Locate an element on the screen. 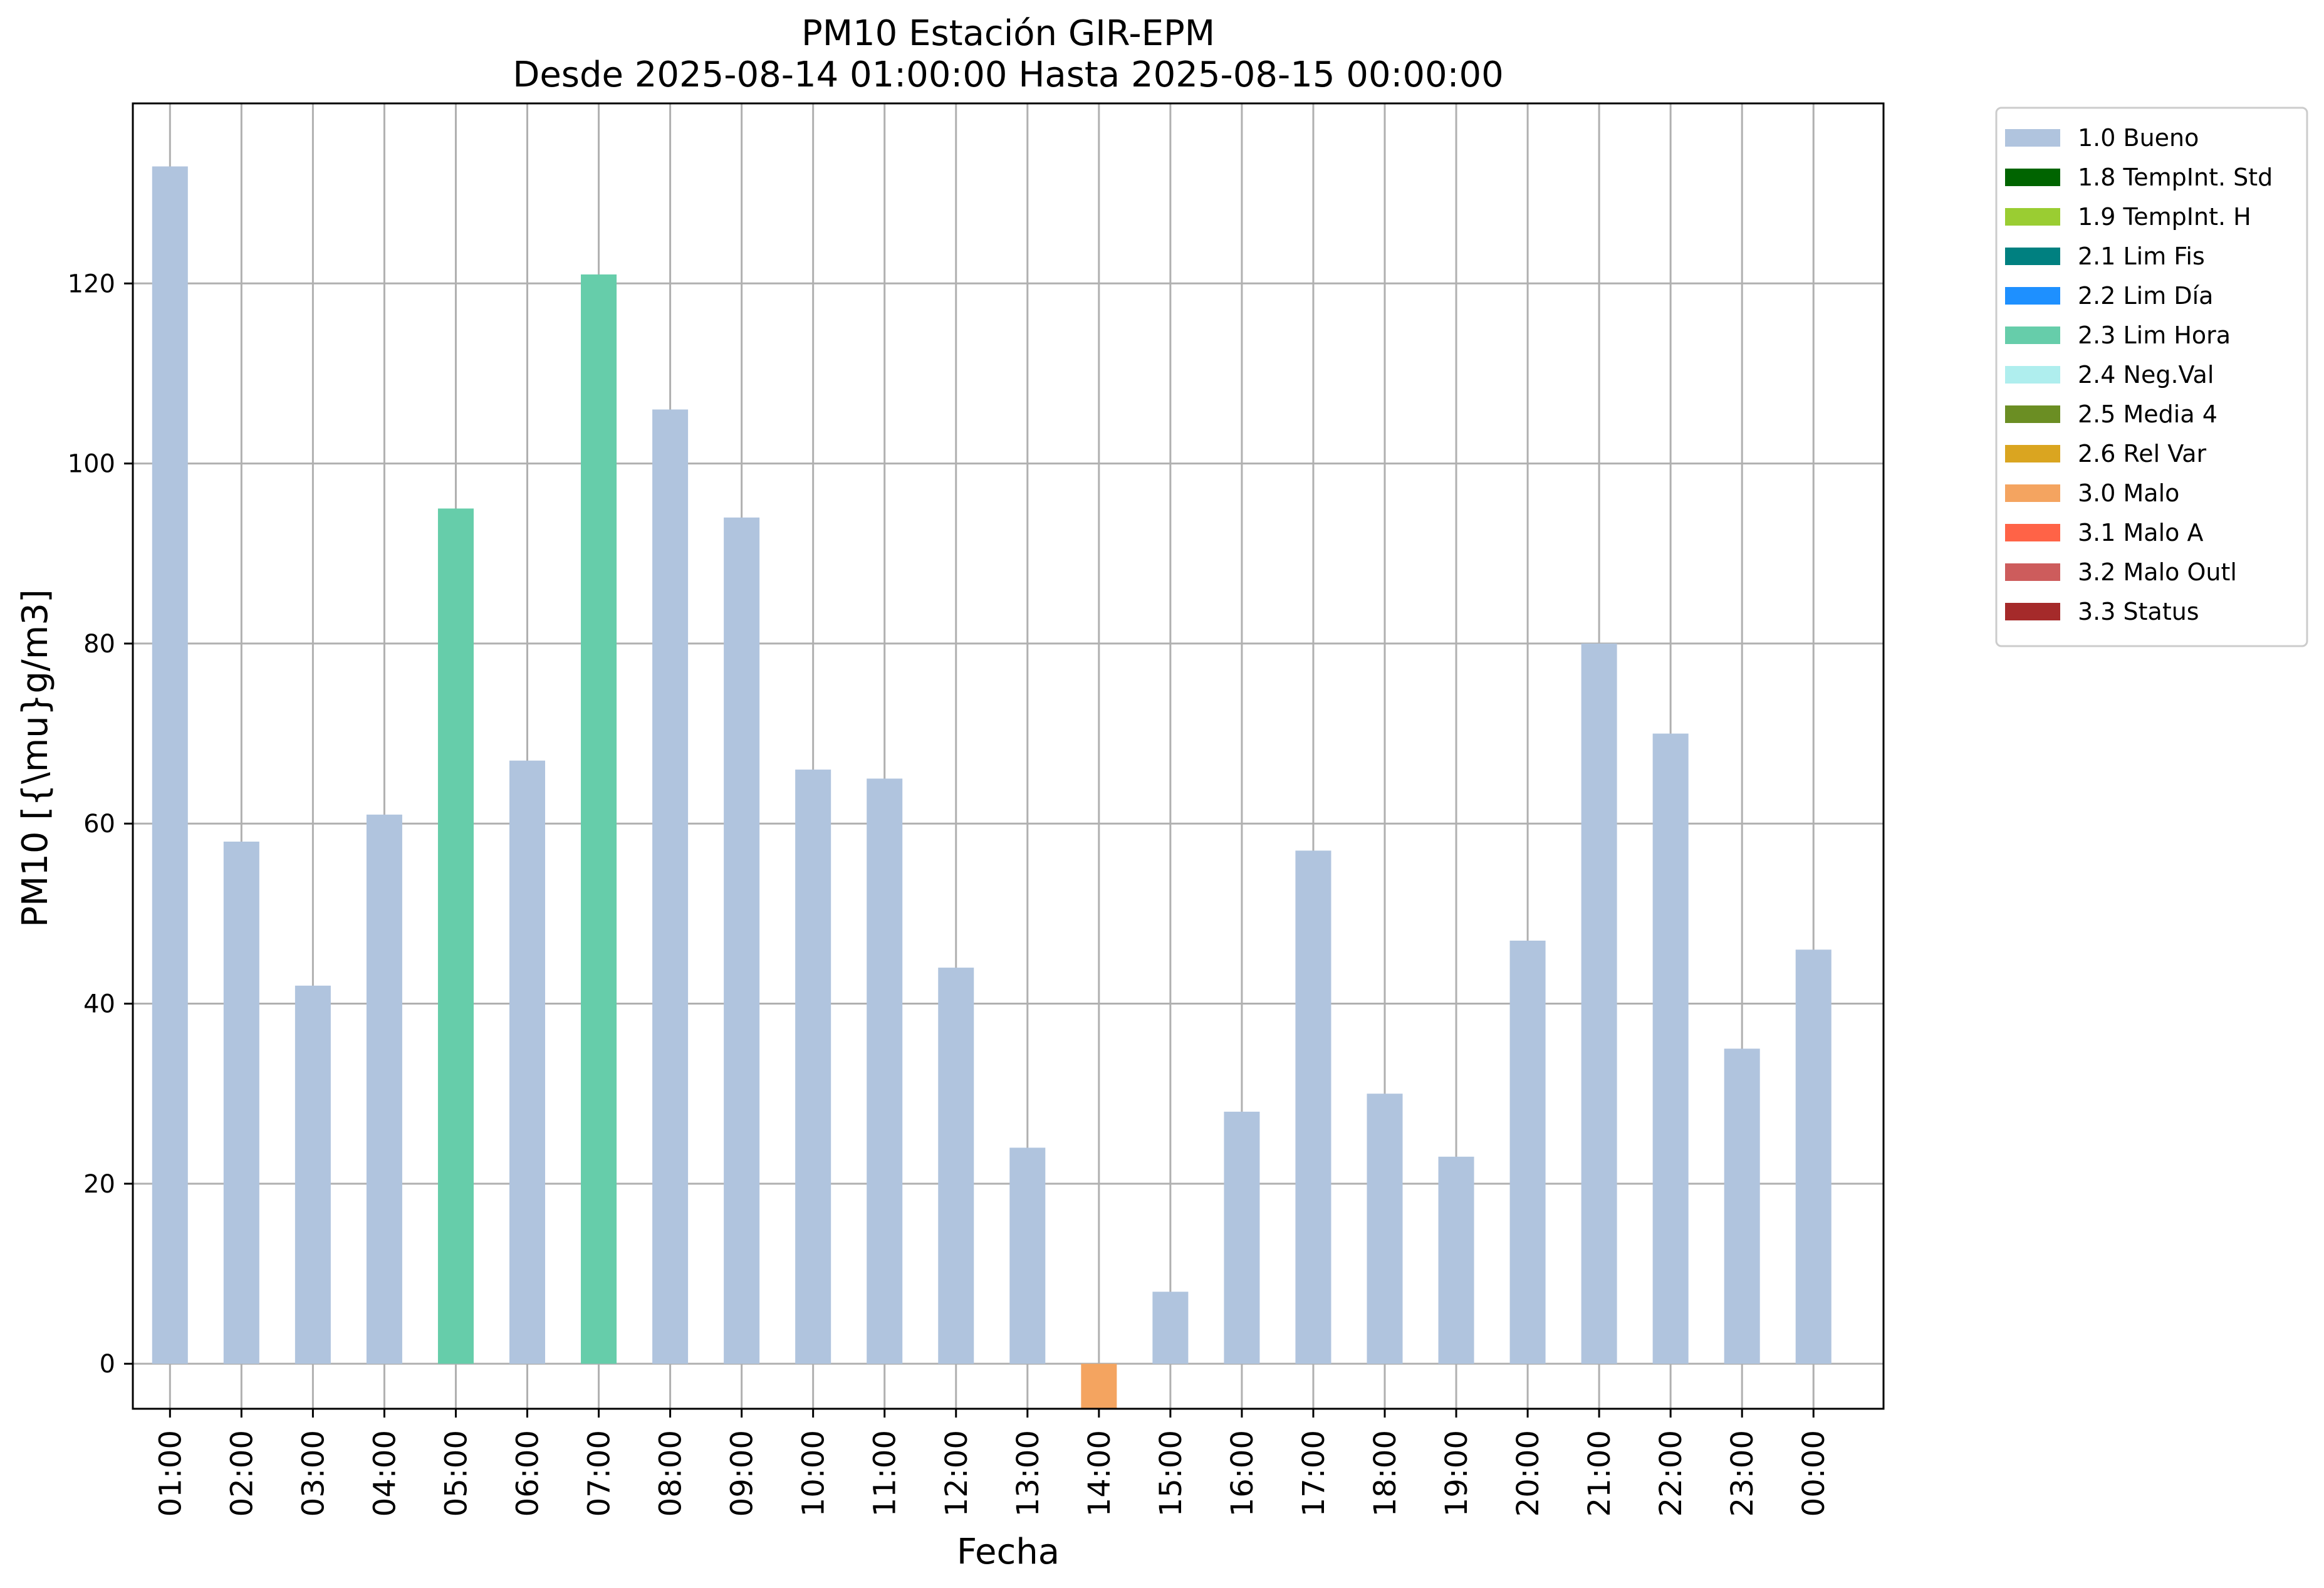 This screenshot has width=2324, height=1588. bar-18:00 is located at coordinates (1385, 1229).